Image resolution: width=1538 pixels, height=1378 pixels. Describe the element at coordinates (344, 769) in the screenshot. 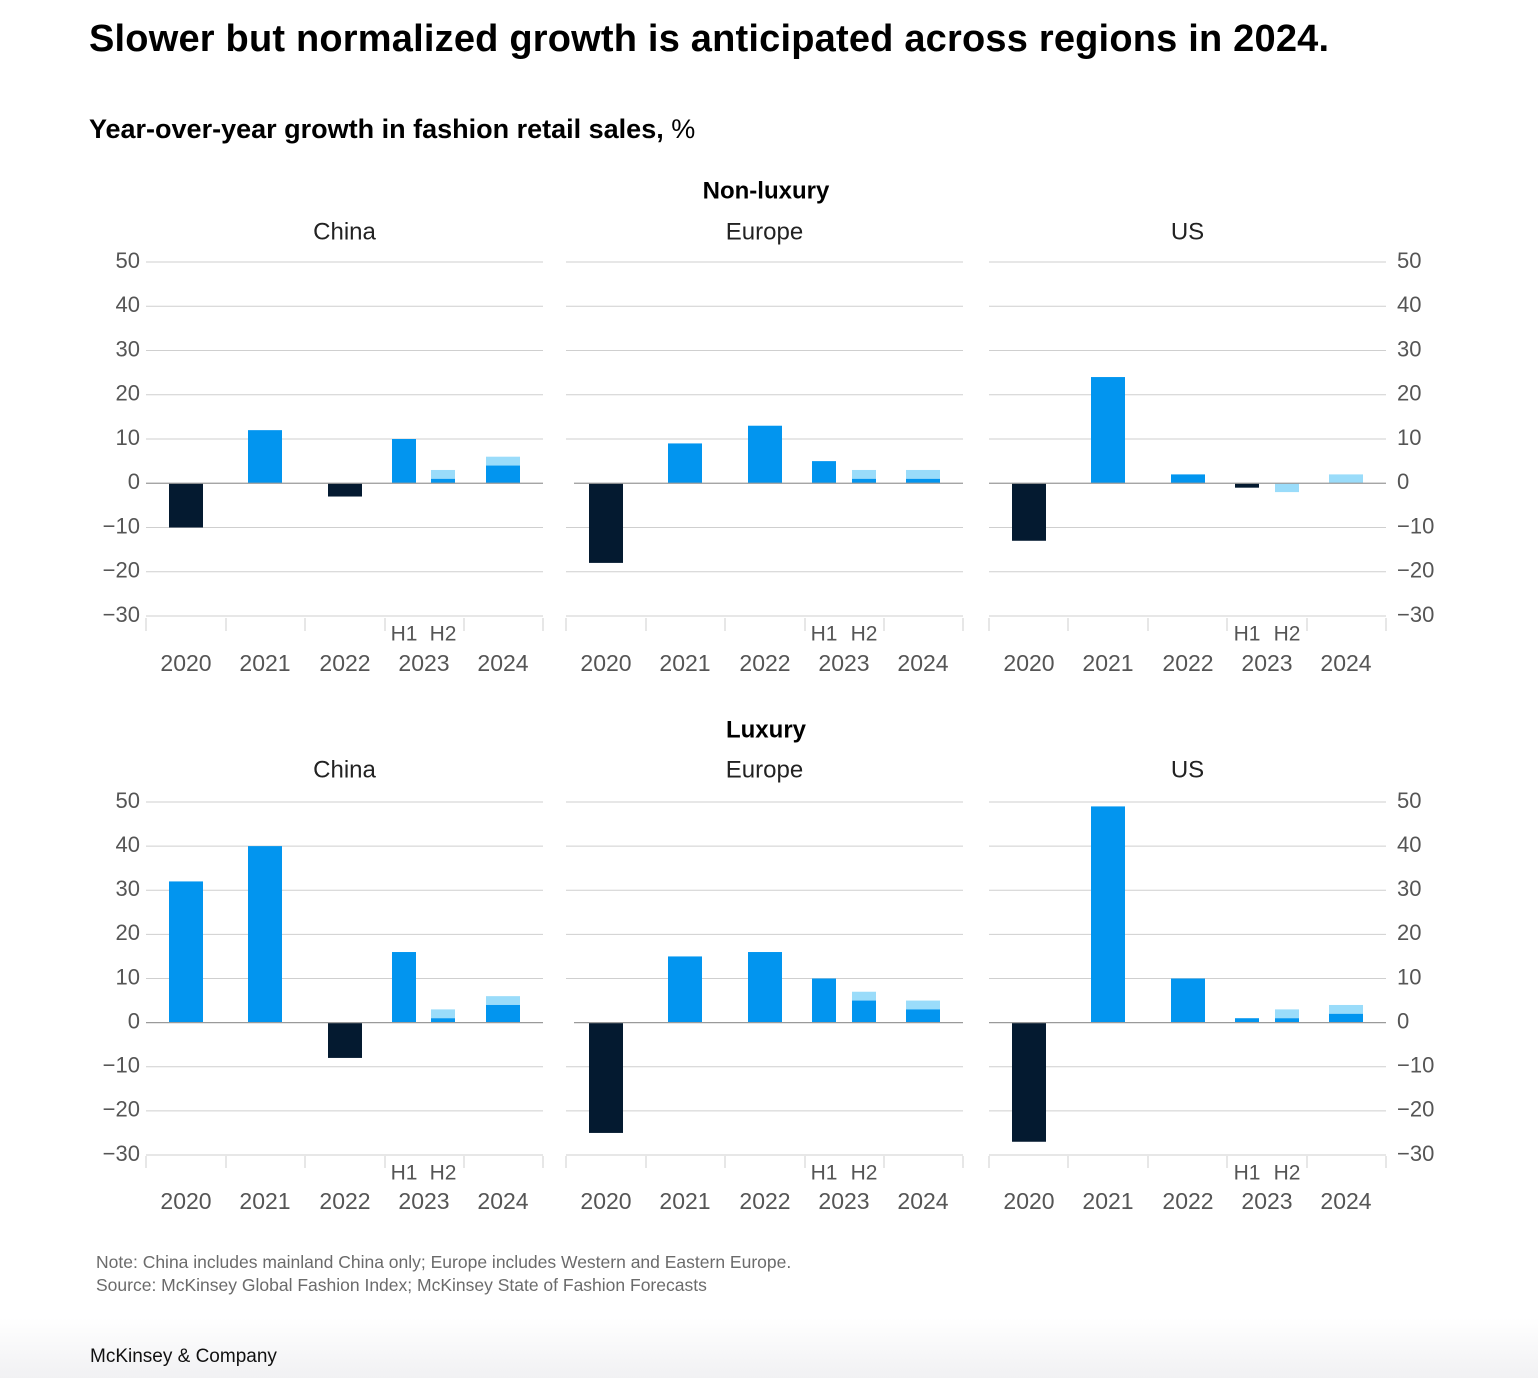

I see `panel-title: China` at that location.